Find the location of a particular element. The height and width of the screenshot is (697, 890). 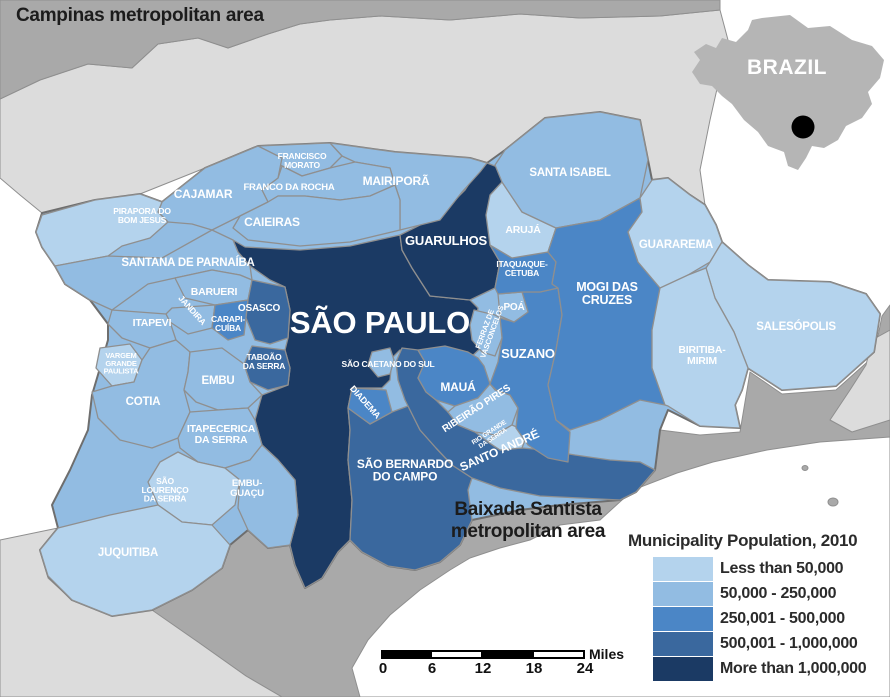

municipality-sao-caetano-do-sul is located at coordinates (381, 362).